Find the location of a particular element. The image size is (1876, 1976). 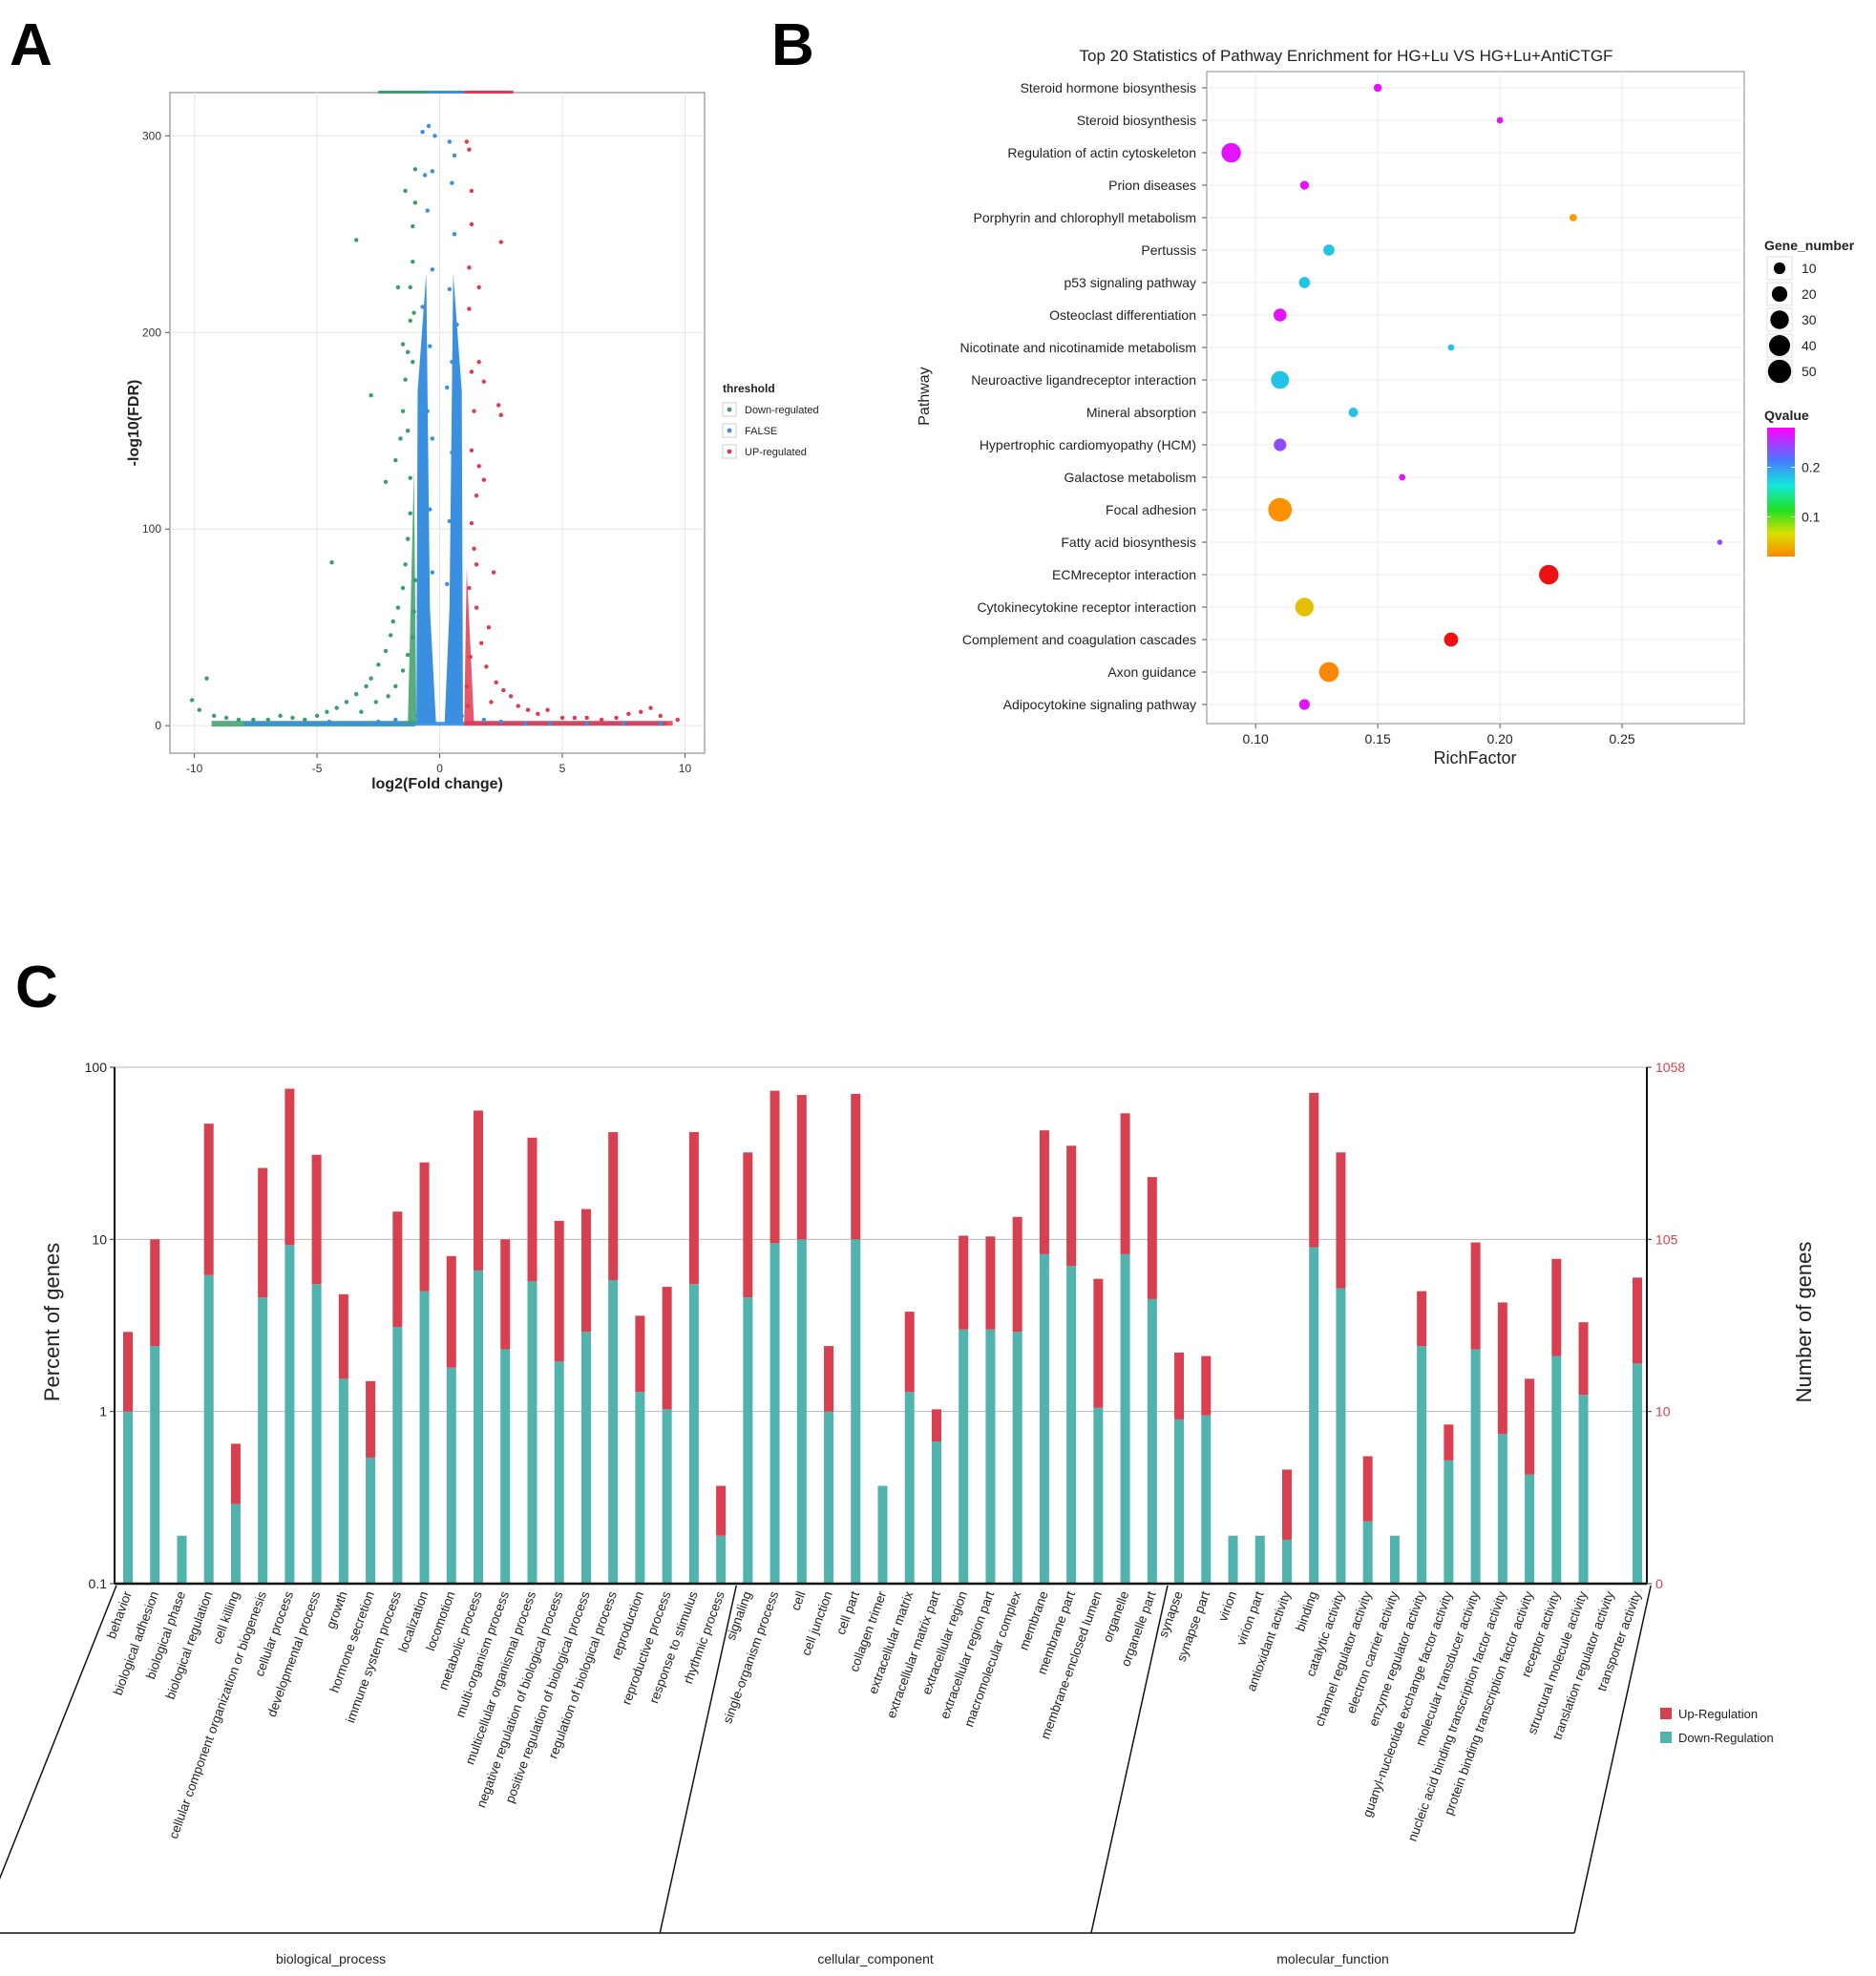

dotplot-y-label: Pathway is located at coordinates (925, 396).